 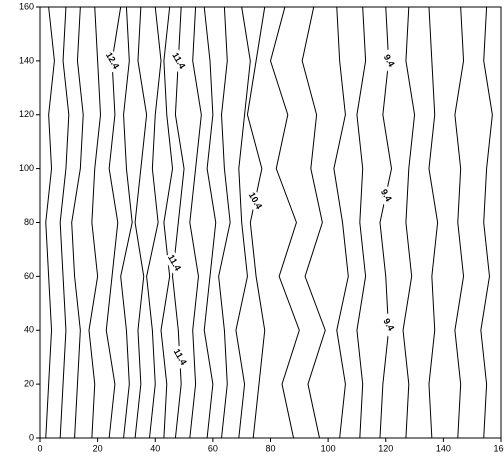 What do you see at coordinates (29, 222) in the screenshot?
I see `y-tick-label: 80` at bounding box center [29, 222].